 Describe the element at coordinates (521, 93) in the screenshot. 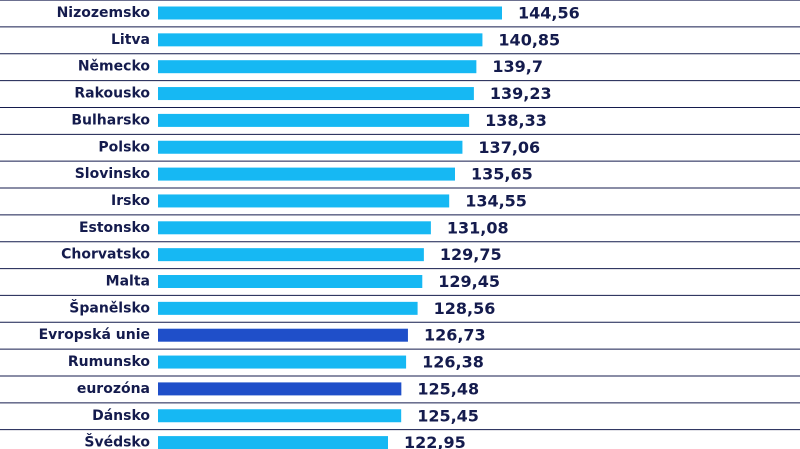

I see `value-label: 139,23` at that location.